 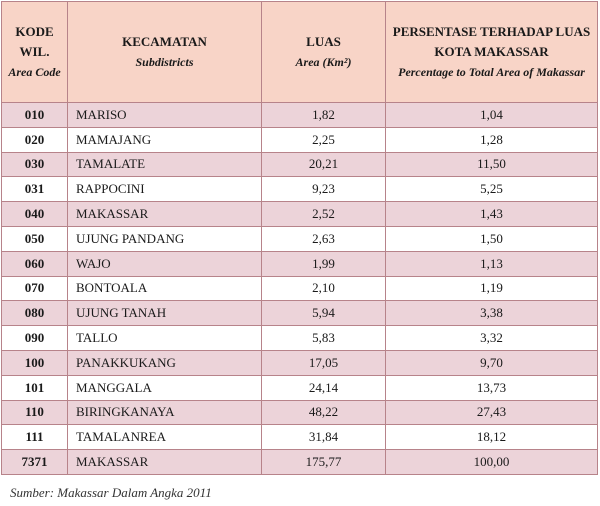 I want to click on row-subdistrict: RAPPOCINI, so click(x=164, y=189).